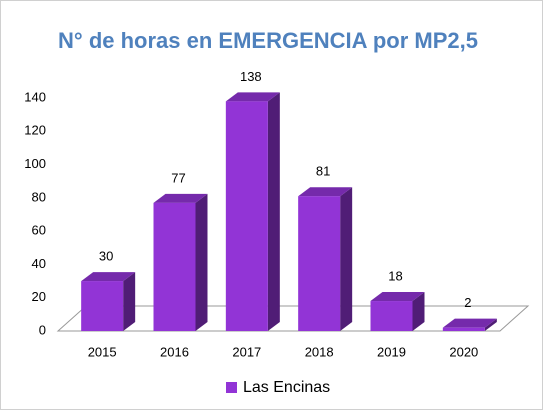 The width and height of the screenshot is (543, 410). What do you see at coordinates (319, 351) in the screenshot?
I see `x-tick-label: 2018` at bounding box center [319, 351].